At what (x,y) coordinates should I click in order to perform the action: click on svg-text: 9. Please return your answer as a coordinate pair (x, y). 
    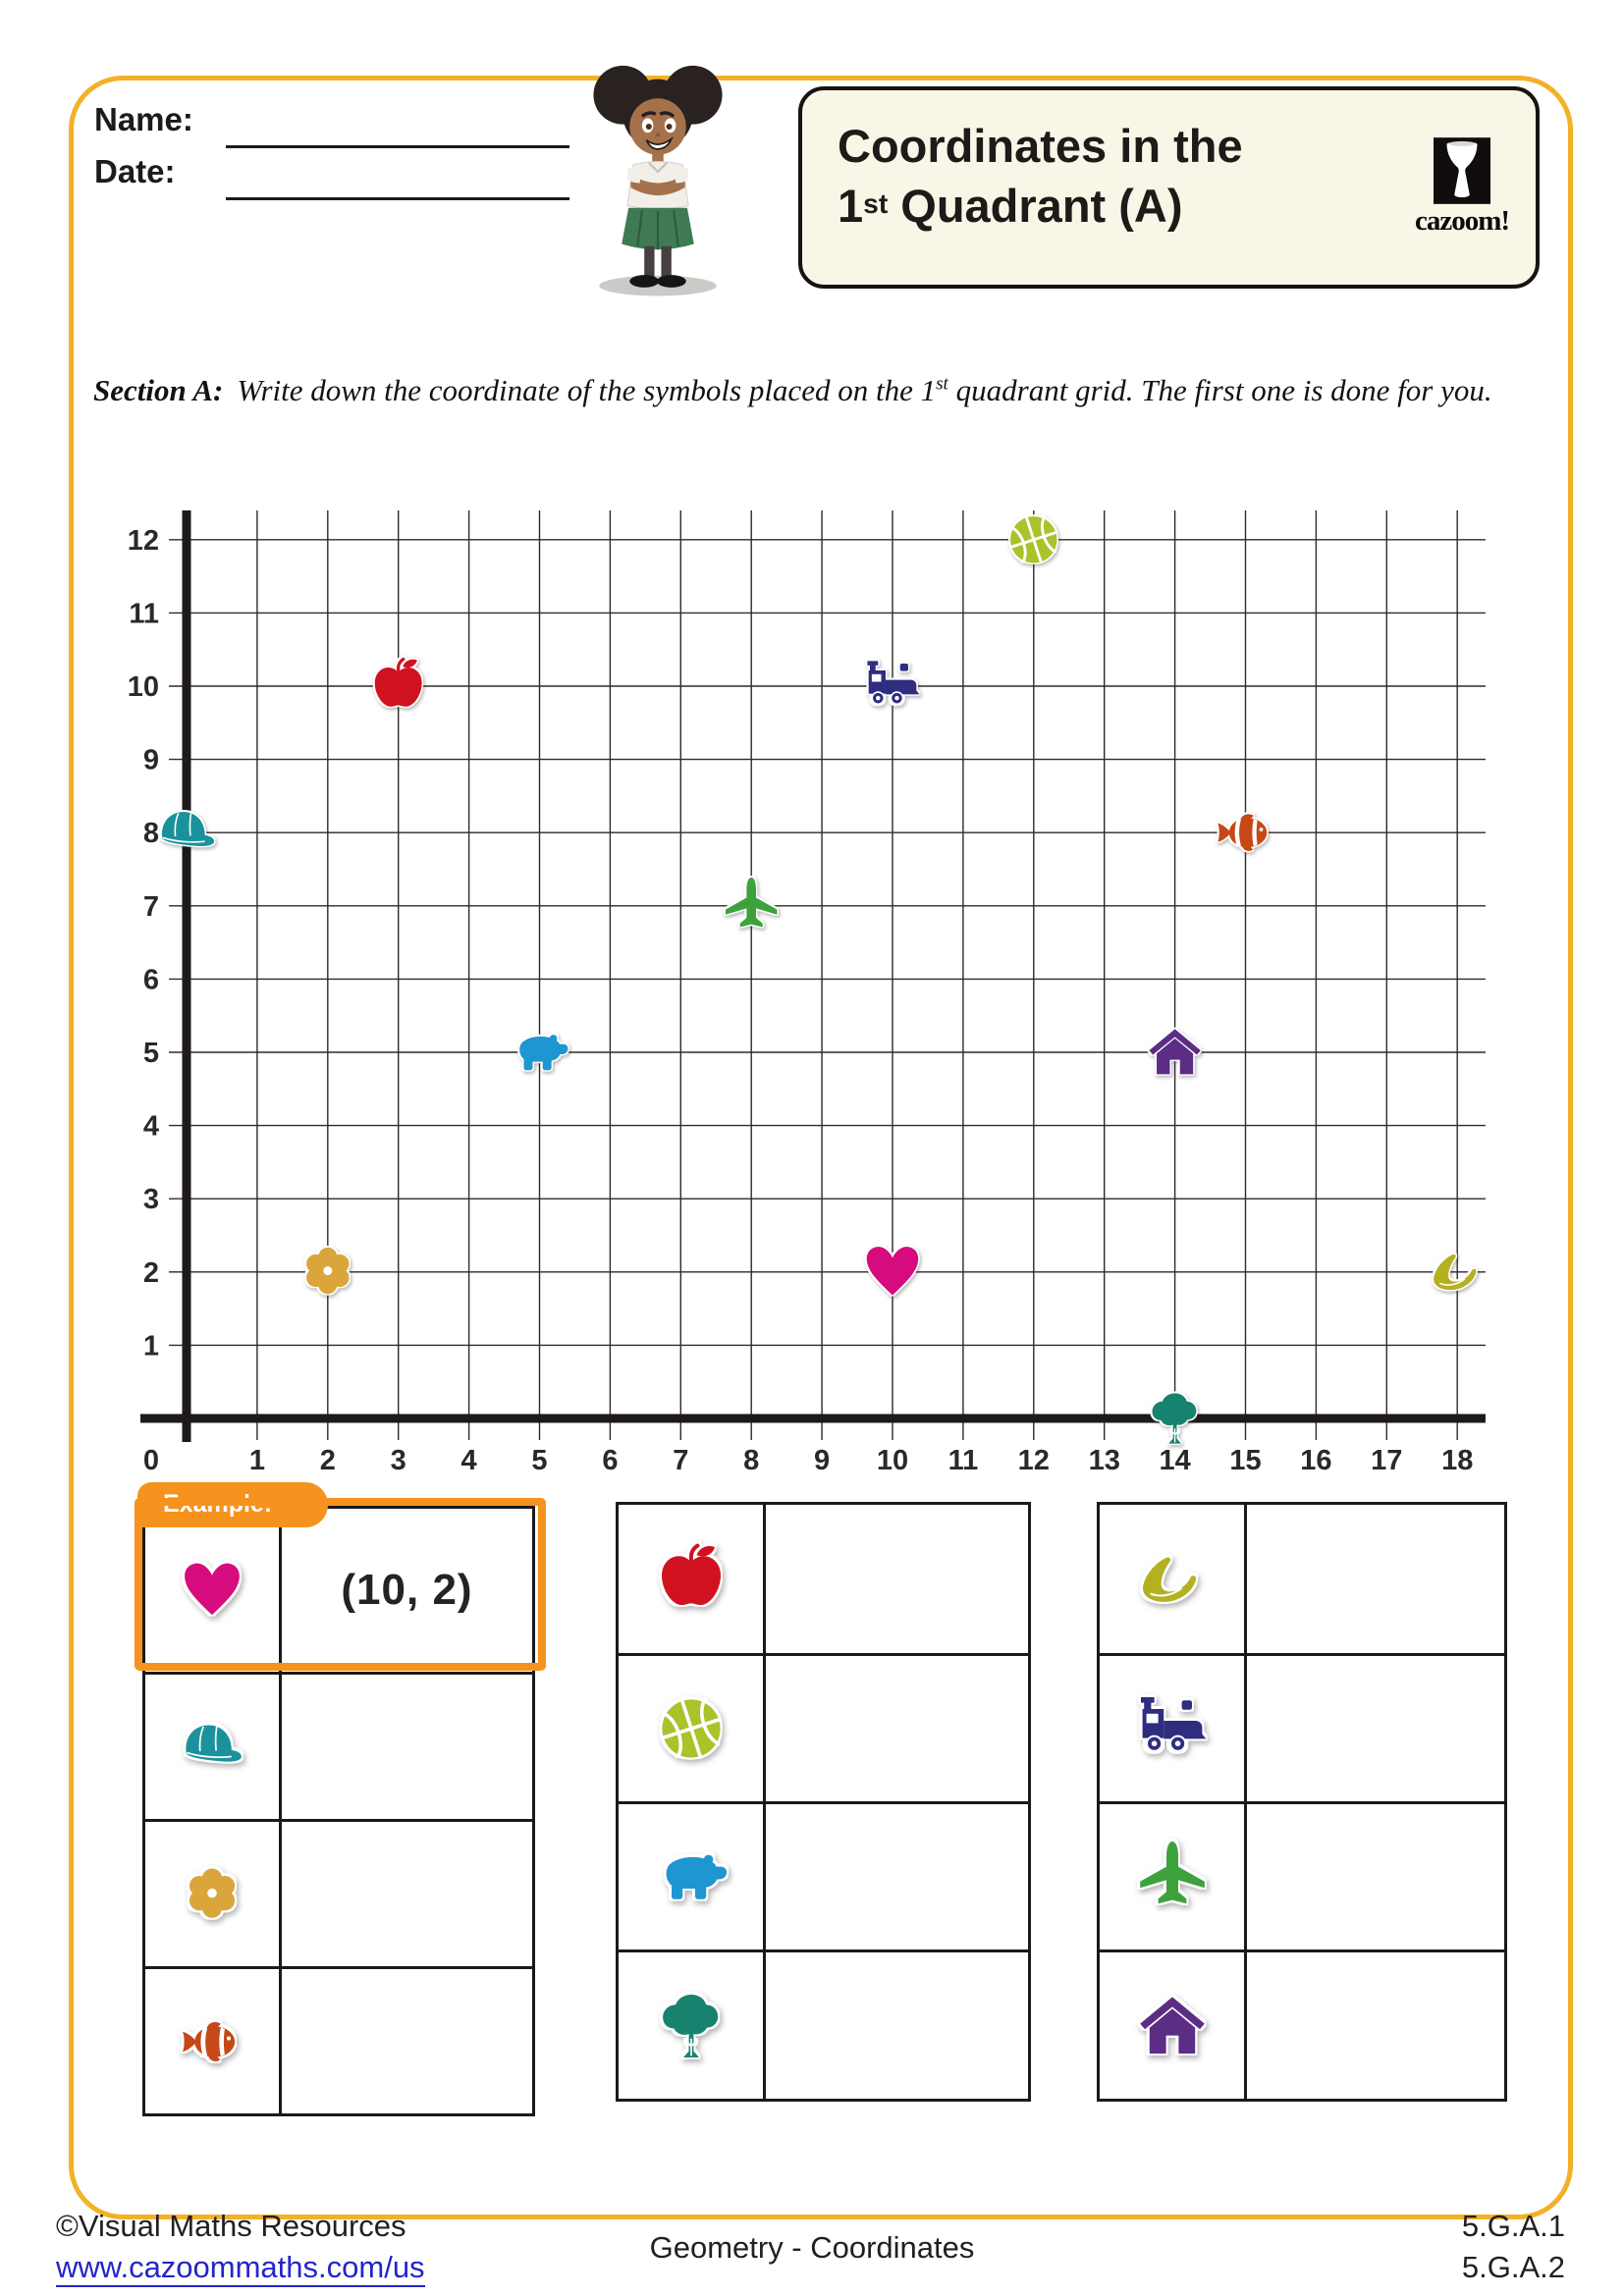
    Looking at the image, I should click on (822, 1460).